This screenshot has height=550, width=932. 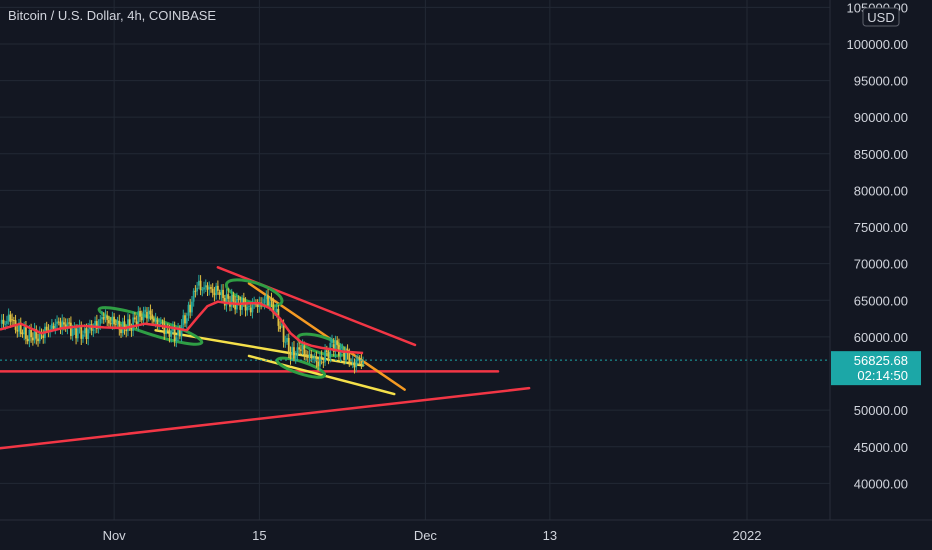 I want to click on trendline-yellow, so click(x=321, y=375).